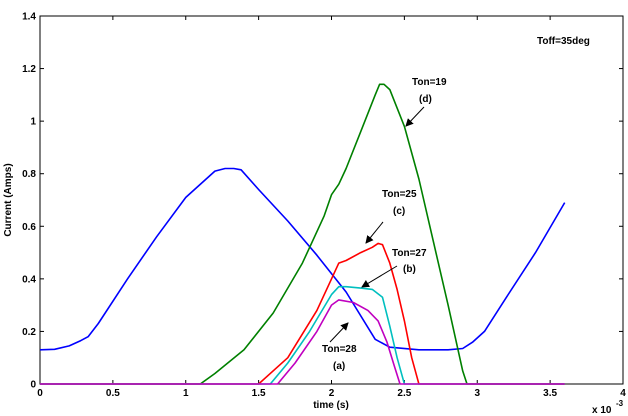 The height and width of the screenshot is (416, 628). I want to click on y-tick-label: 1.2, so click(29, 69).